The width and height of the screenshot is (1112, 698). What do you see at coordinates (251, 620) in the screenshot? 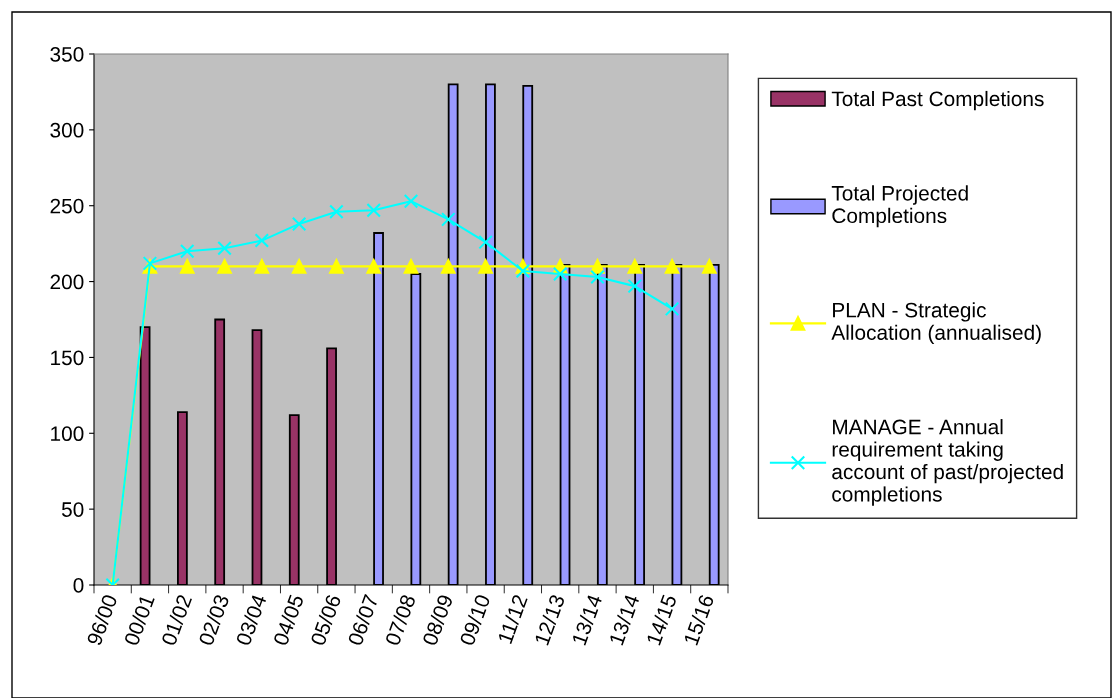
I see `x-tick-label: 03/04` at bounding box center [251, 620].